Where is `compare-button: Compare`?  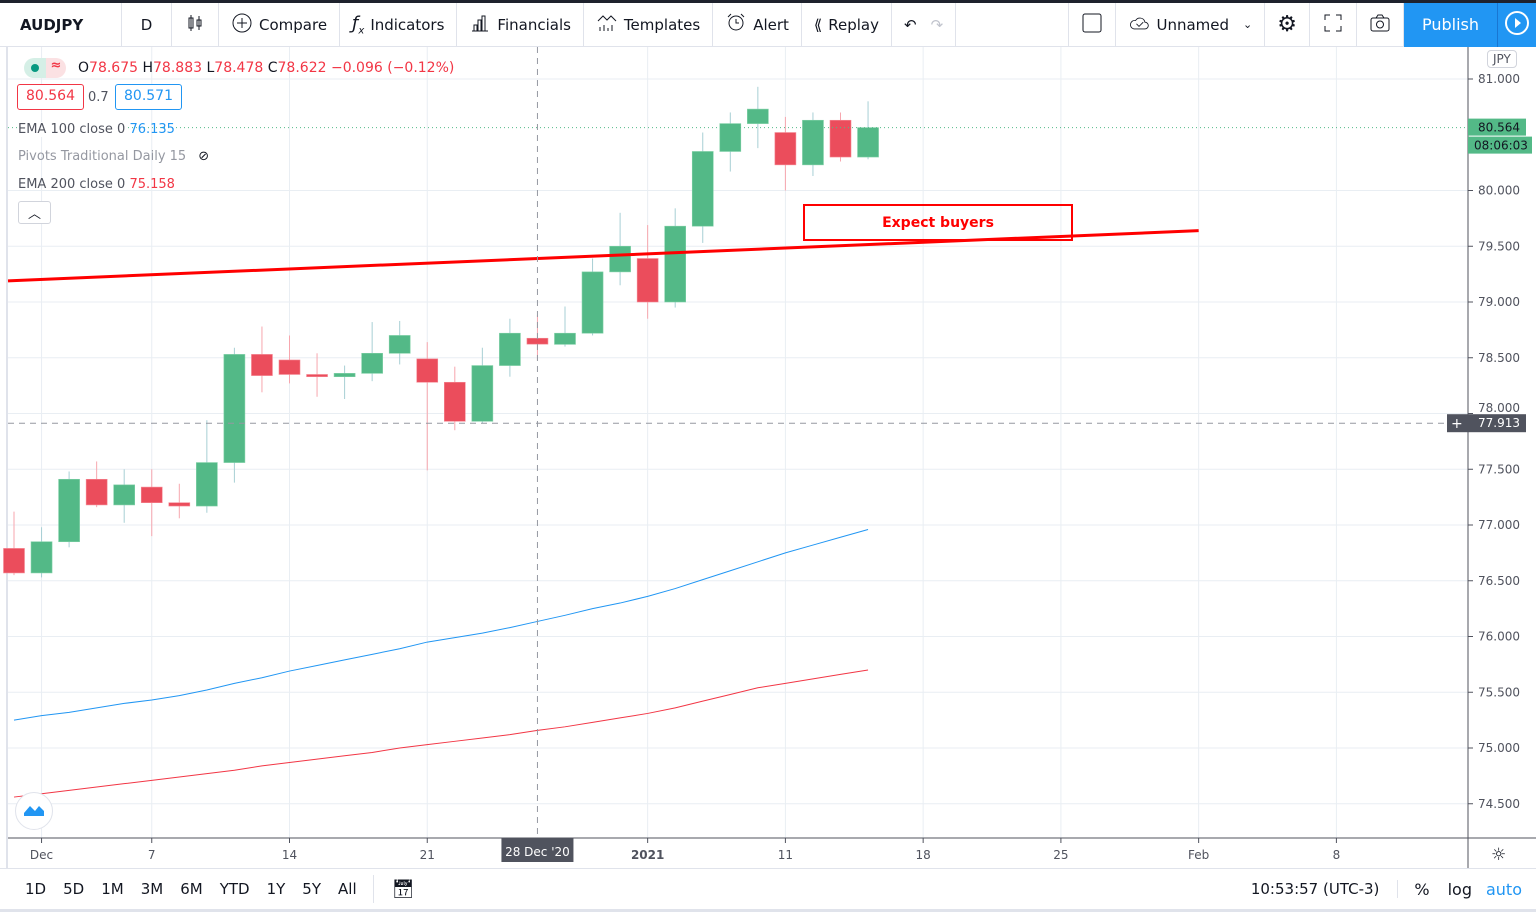
compare-button: Compare is located at coordinates (280, 24).